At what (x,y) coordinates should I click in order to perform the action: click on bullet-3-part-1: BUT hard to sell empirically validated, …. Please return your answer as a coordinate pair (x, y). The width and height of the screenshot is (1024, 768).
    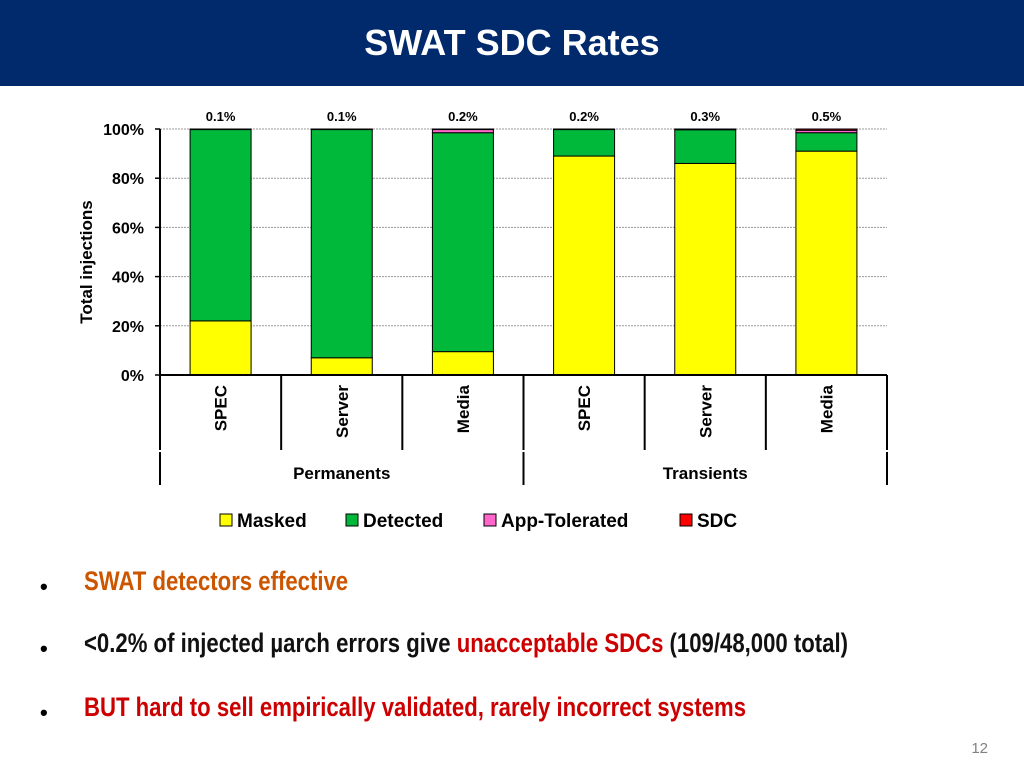
    Looking at the image, I should click on (415, 707).